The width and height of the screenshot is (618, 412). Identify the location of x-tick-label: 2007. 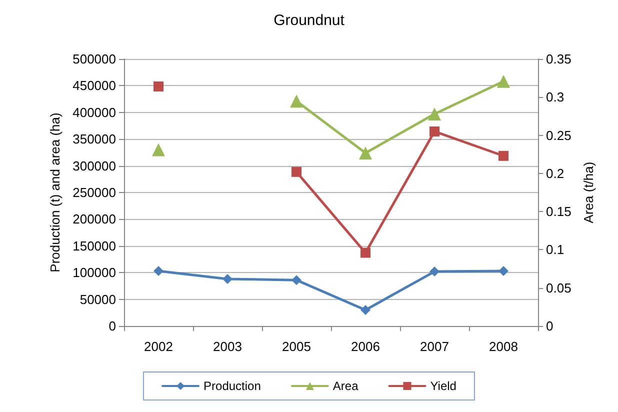
(434, 346).